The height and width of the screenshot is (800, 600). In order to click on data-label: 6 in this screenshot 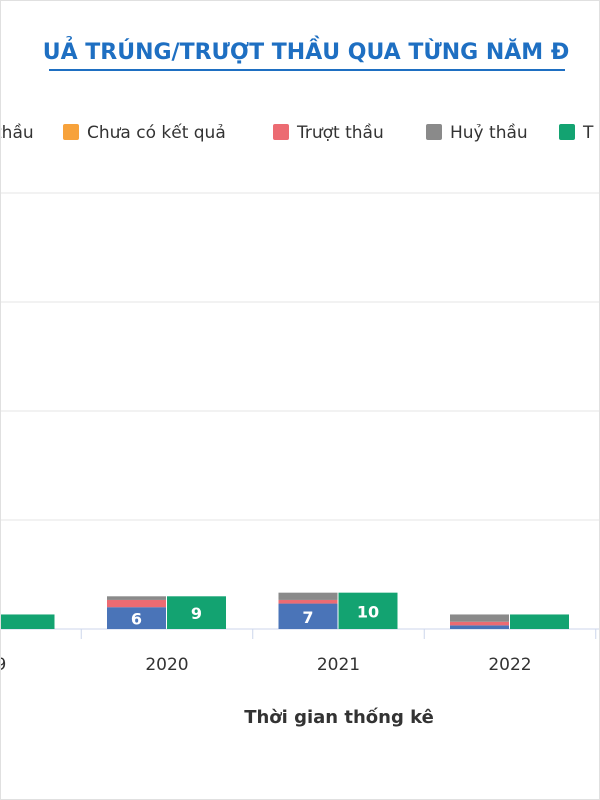, I will do `click(136, 619)`.